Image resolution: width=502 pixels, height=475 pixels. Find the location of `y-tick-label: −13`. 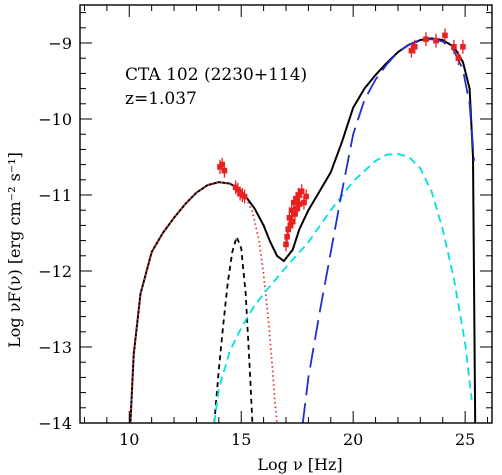

y-tick-label: −13 is located at coordinates (55, 347).